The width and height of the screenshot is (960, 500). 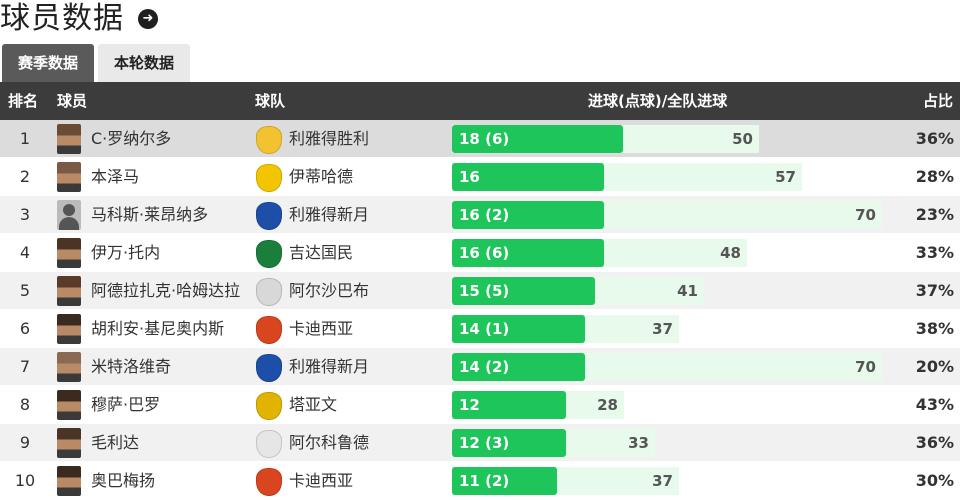 What do you see at coordinates (667, 215) in the screenshot?
I see `team-goals-bar: 70 16 (2)` at bounding box center [667, 215].